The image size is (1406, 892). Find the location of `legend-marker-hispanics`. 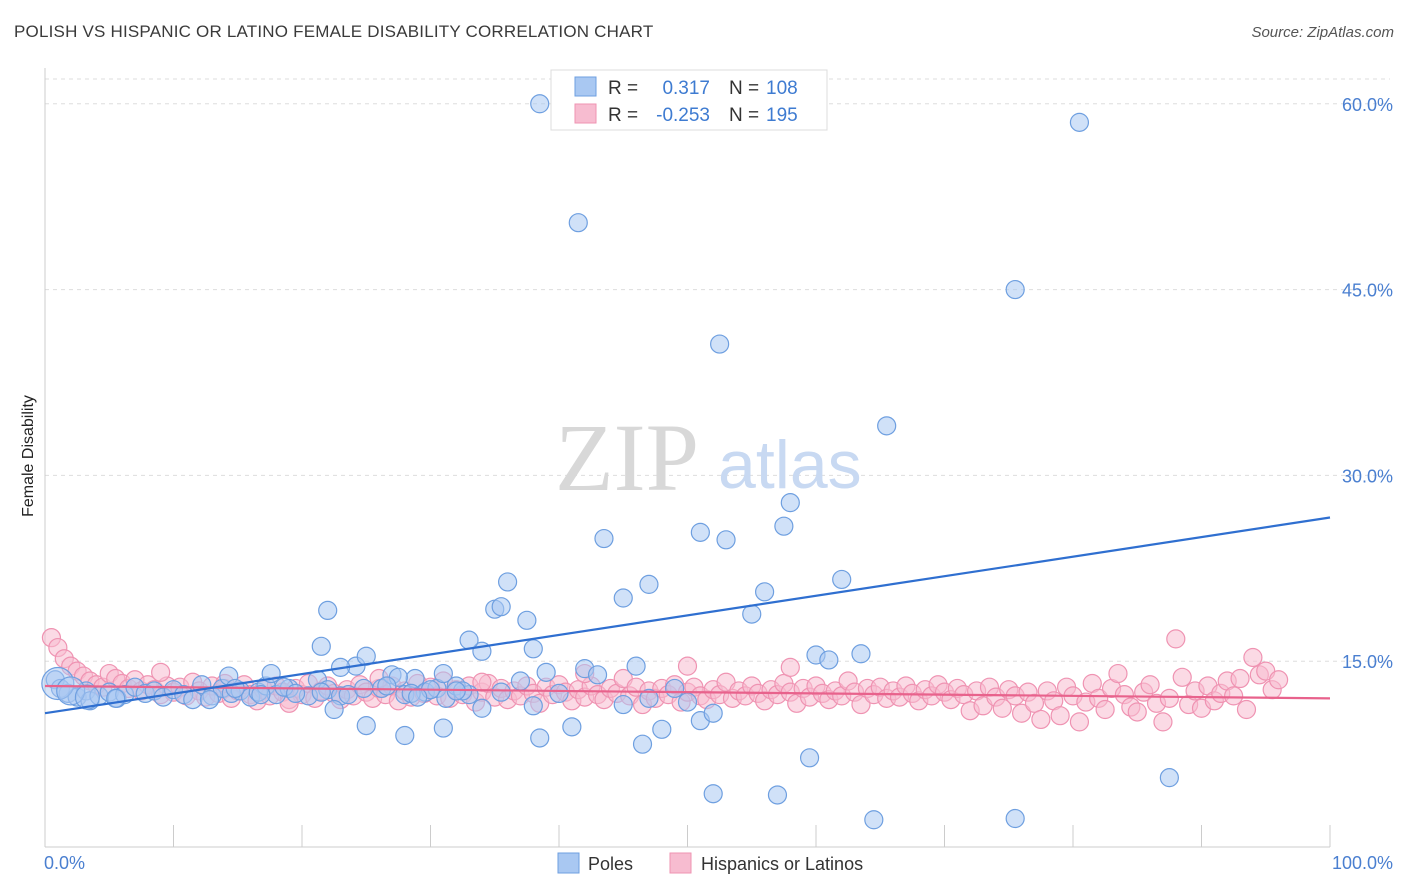

legend-marker-hispanics is located at coordinates (680, 863).